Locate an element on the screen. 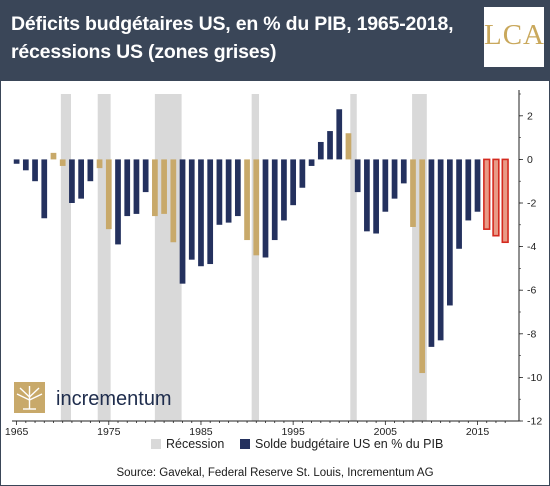  y-tick-label: -8 is located at coordinates (531, 334).